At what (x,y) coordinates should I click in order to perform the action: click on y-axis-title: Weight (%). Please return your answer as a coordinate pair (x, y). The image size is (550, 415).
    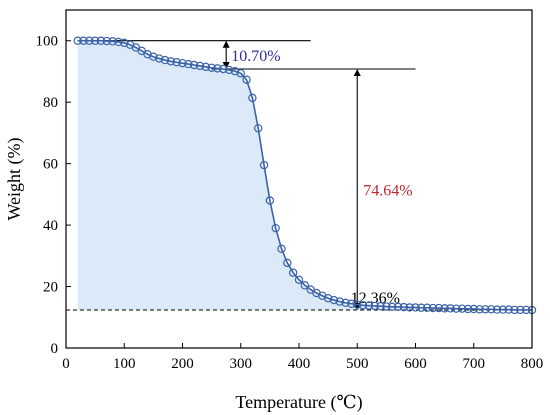
    Looking at the image, I should click on (14, 178).